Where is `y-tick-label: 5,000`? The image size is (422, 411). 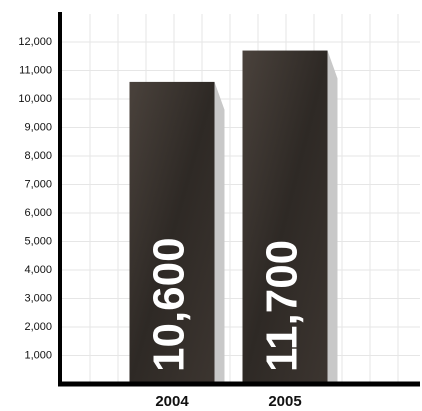
y-tick-label: 5,000 is located at coordinates (38, 241).